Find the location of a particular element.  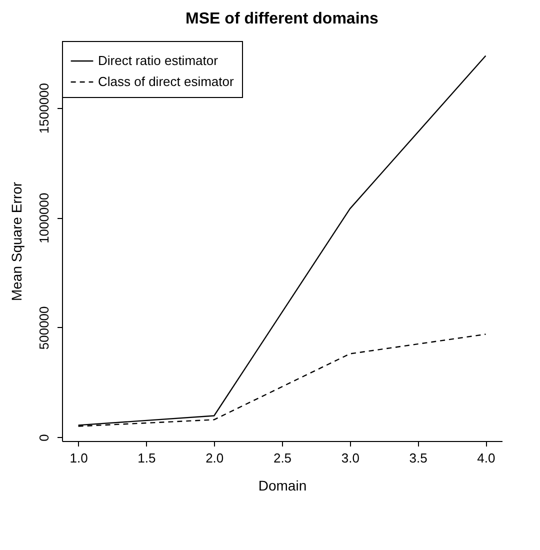

x-axis-title: Domain is located at coordinates (282, 486).